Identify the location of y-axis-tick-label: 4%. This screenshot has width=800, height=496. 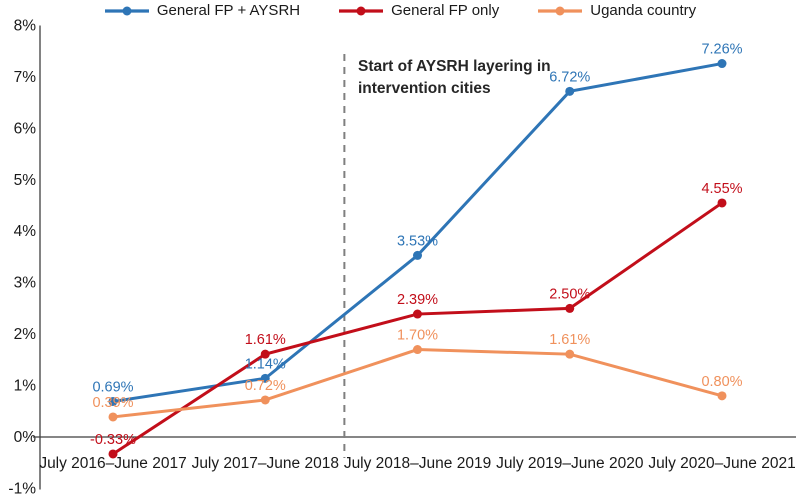
(25, 231).